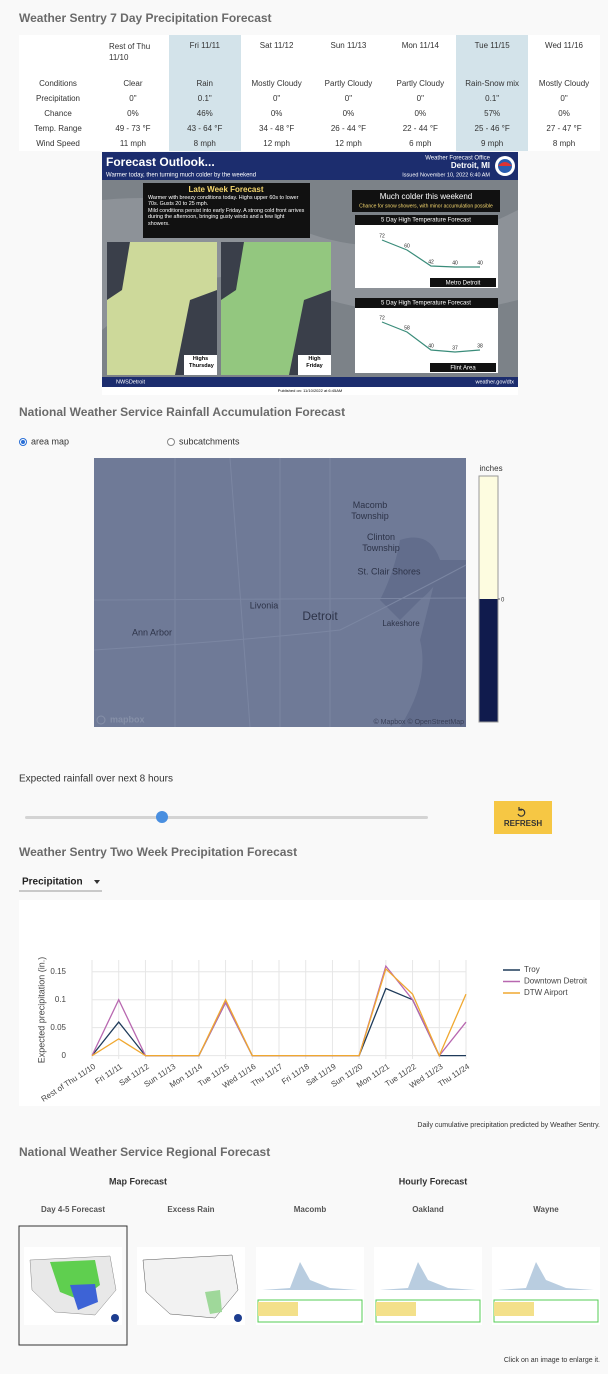 Image resolution: width=608 pixels, height=1374 pixels. What do you see at coordinates (420, 55) in the screenshot?
I see `day-header: Mon 11/14` at bounding box center [420, 55].